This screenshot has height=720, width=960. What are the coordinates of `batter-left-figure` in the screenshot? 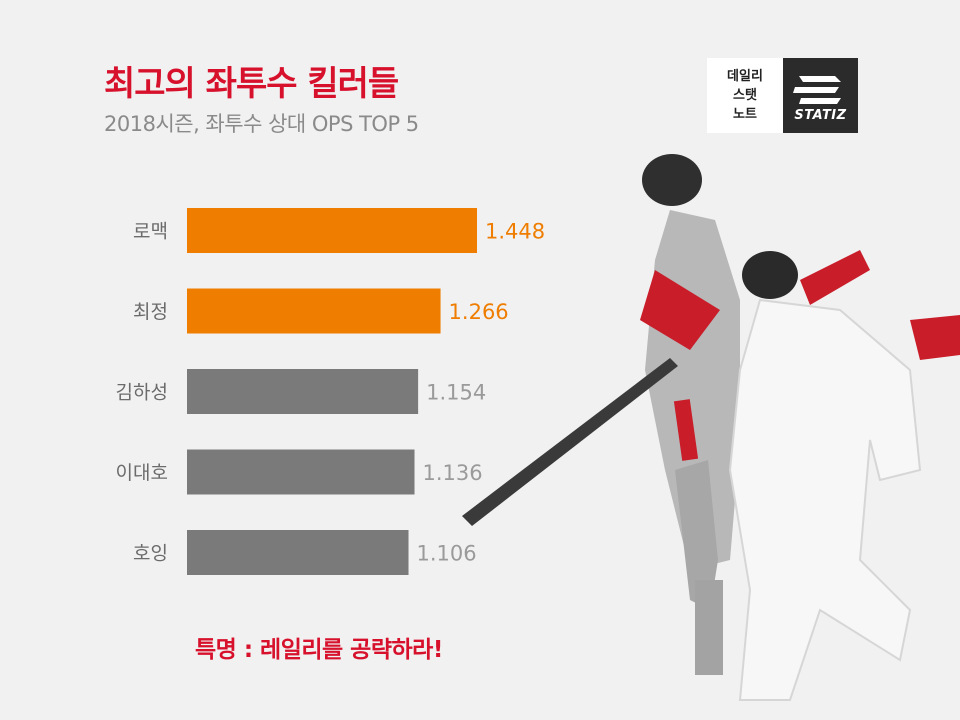 It's located at (690, 414).